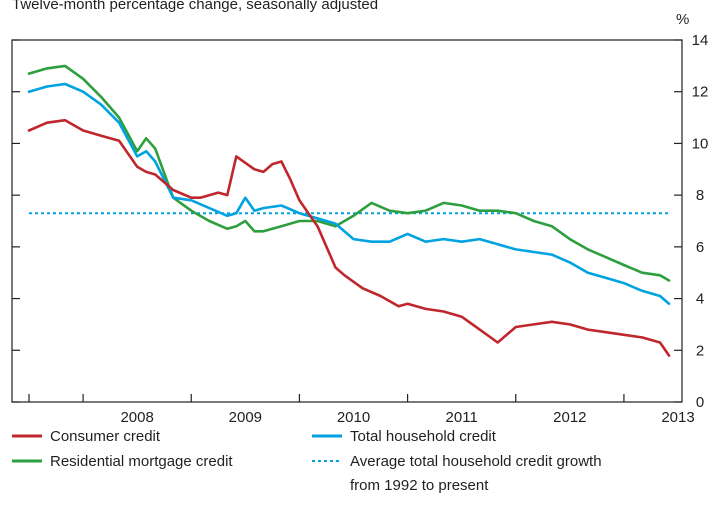 This screenshot has height=513, width=712. I want to click on y-tick-label: 6, so click(700, 247).